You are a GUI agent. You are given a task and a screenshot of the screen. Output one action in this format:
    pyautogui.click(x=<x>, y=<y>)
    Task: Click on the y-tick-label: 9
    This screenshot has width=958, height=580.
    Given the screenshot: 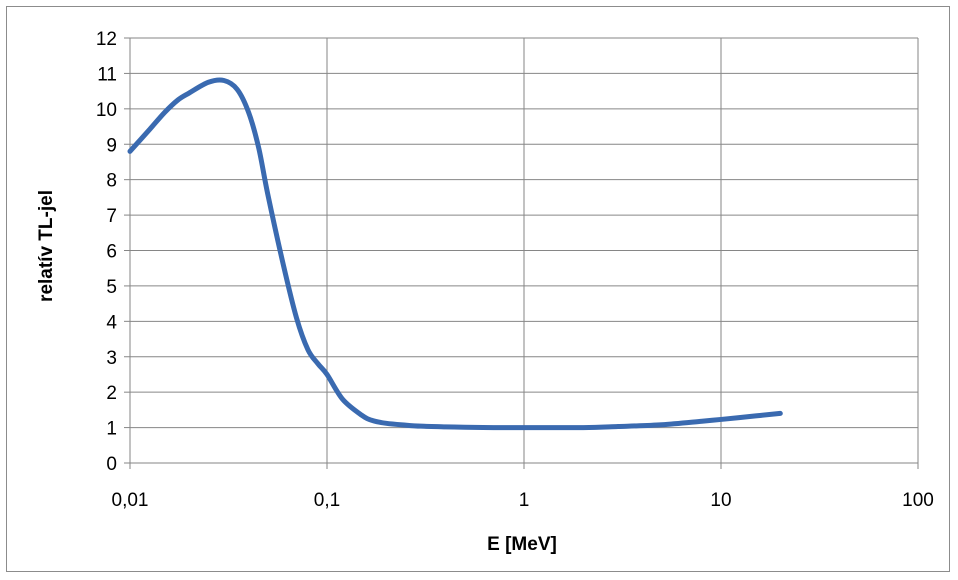 What is the action you would take?
    pyautogui.click(x=111, y=145)
    